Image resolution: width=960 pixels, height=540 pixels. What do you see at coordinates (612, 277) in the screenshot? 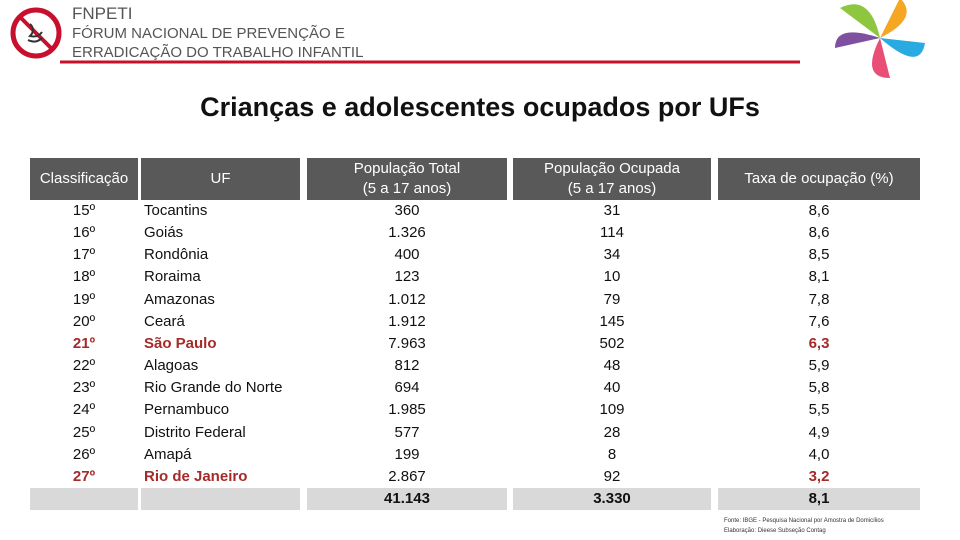
I see `table-cell: 10` at bounding box center [612, 277].